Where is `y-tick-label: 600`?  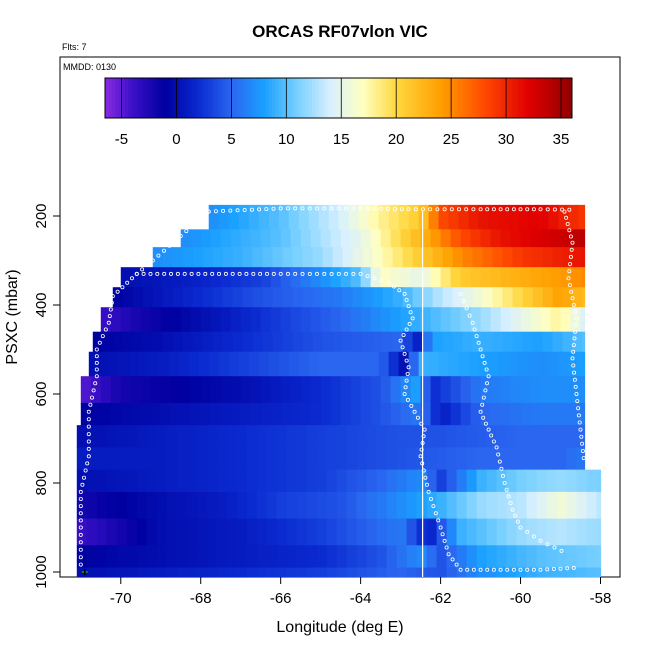 y-tick-label: 600 is located at coordinates (41, 393).